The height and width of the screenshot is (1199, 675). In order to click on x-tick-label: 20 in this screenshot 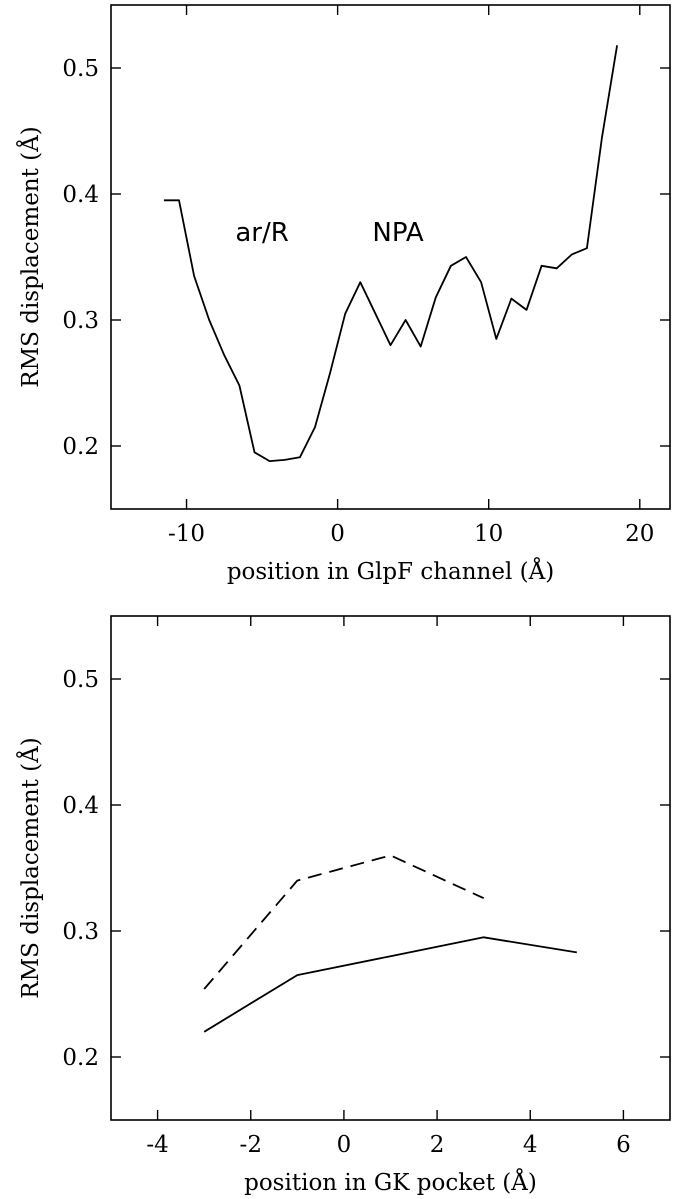, I will do `click(639, 534)`.